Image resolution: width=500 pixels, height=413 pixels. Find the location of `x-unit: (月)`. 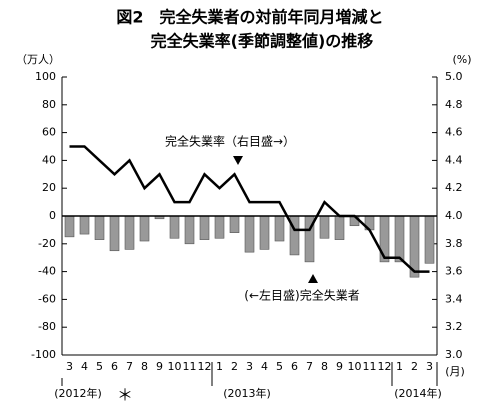

x-unit: (月) is located at coordinates (455, 371).